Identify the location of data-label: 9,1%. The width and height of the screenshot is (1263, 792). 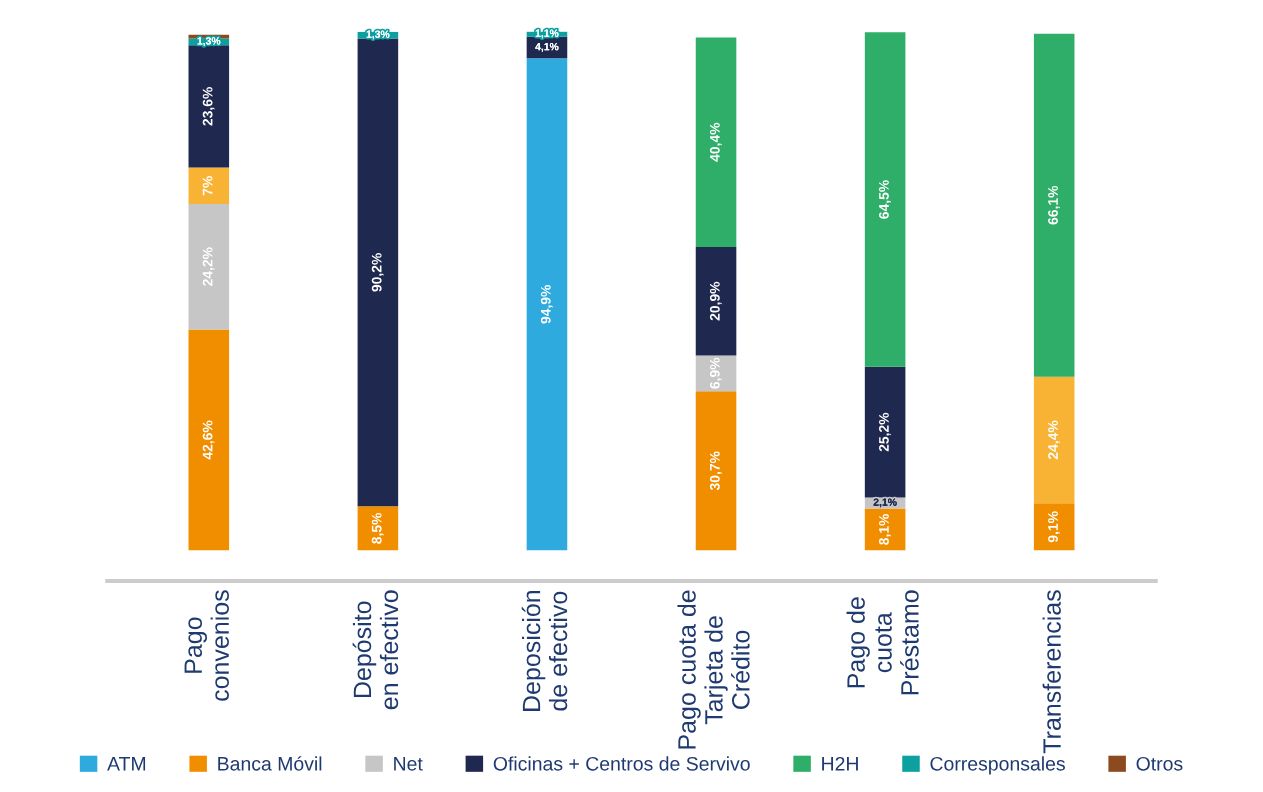
(1054, 527).